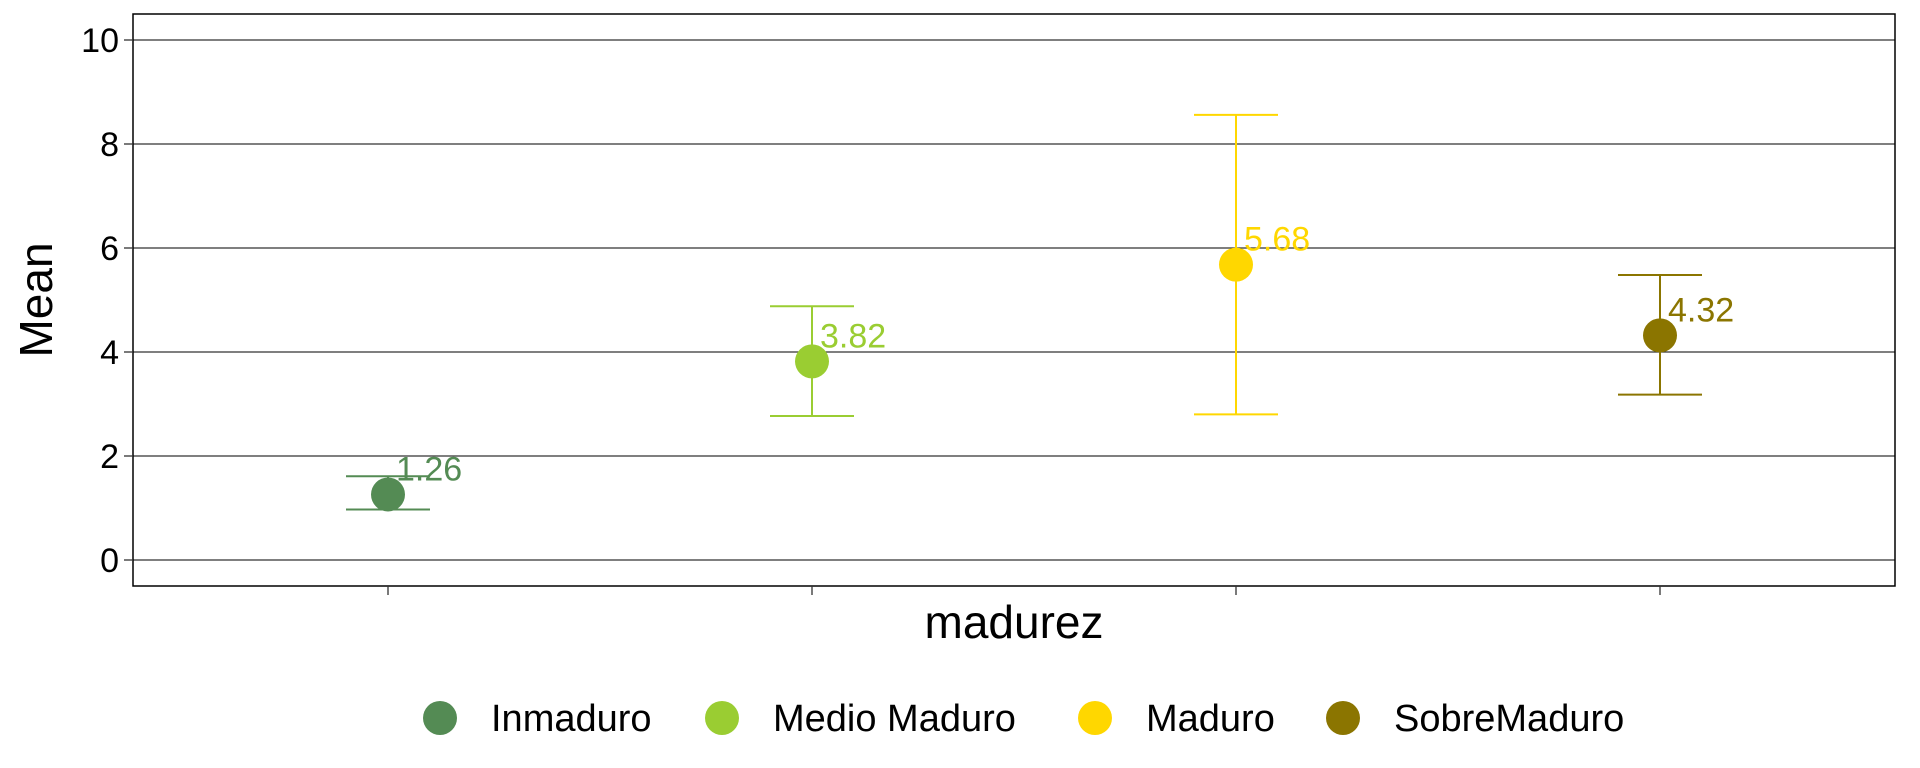 This screenshot has height=768, width=1920. I want to click on data-label: 4.32, so click(1701, 310).